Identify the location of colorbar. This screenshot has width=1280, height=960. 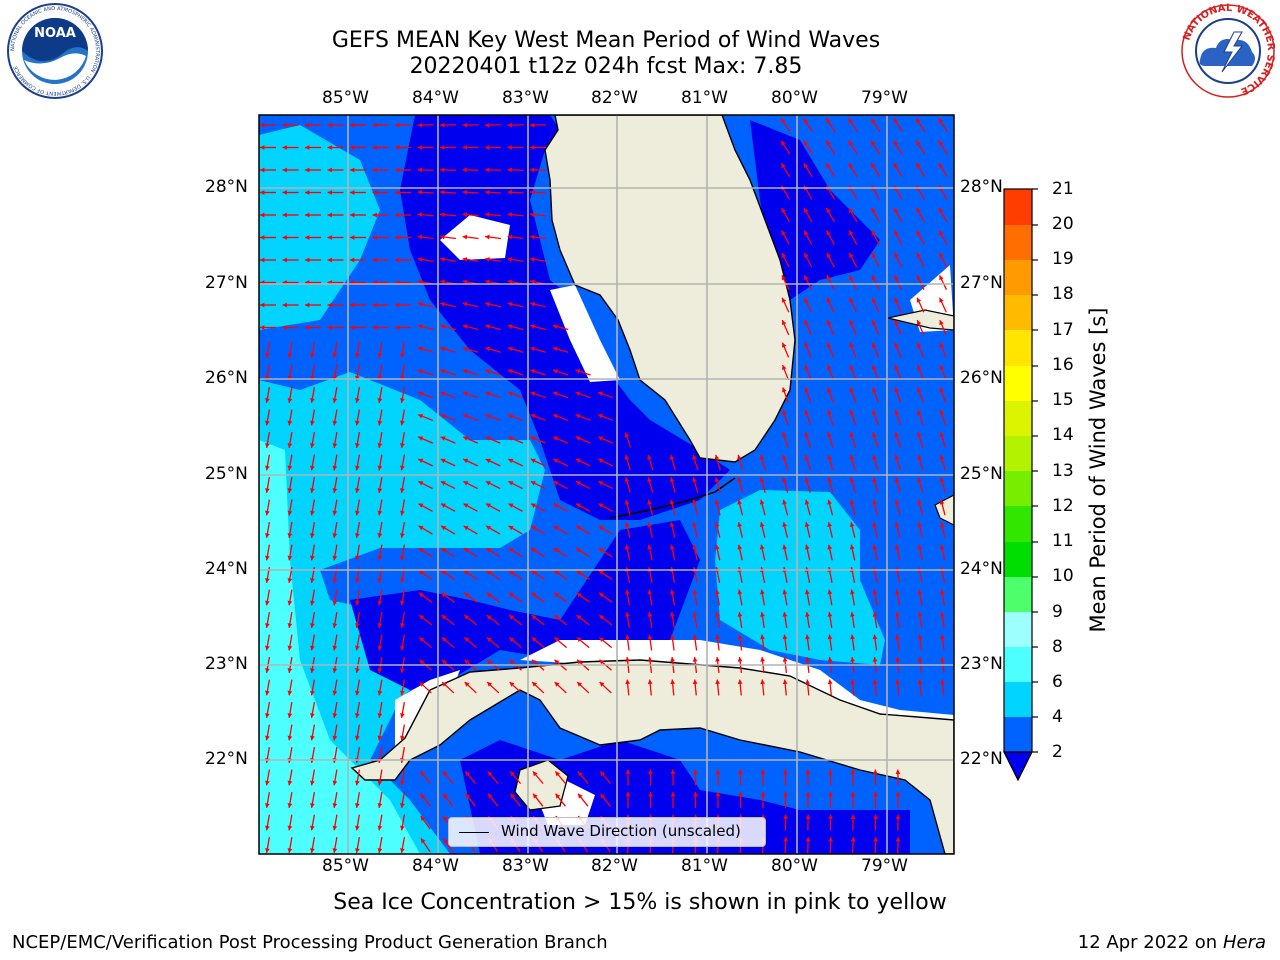
(1020, 485).